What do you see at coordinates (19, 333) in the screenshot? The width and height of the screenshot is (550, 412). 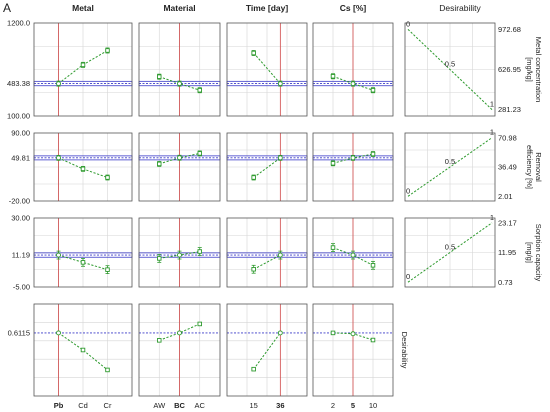 I see `y-tick-label: 0.6115` at bounding box center [19, 333].